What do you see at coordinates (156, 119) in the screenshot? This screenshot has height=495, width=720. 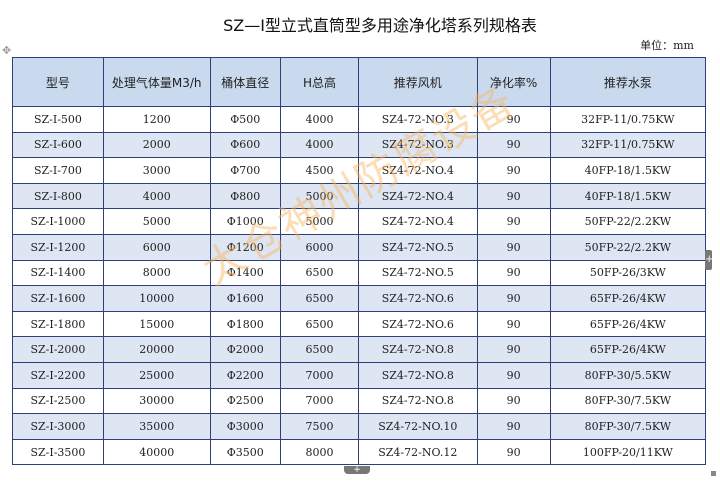 I see `table-cell: 1200` at bounding box center [156, 119].